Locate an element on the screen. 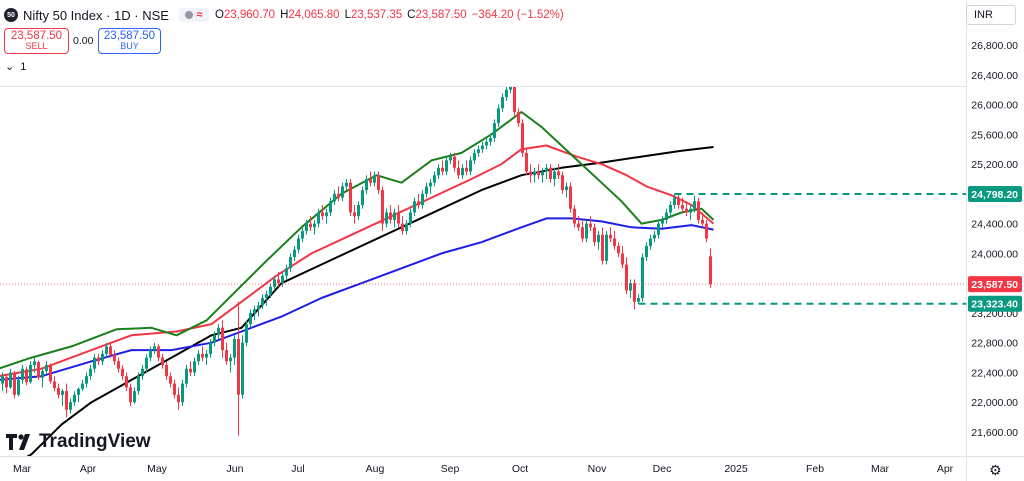 The height and width of the screenshot is (481, 1024). gear-icon: ⚙ is located at coordinates (995, 470).